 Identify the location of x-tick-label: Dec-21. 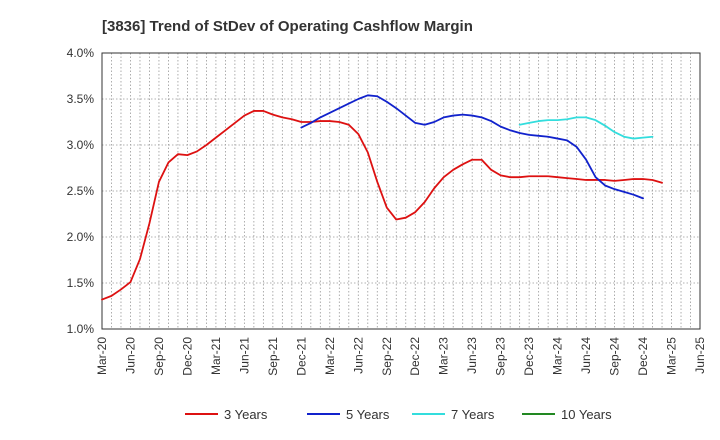
(301, 356).